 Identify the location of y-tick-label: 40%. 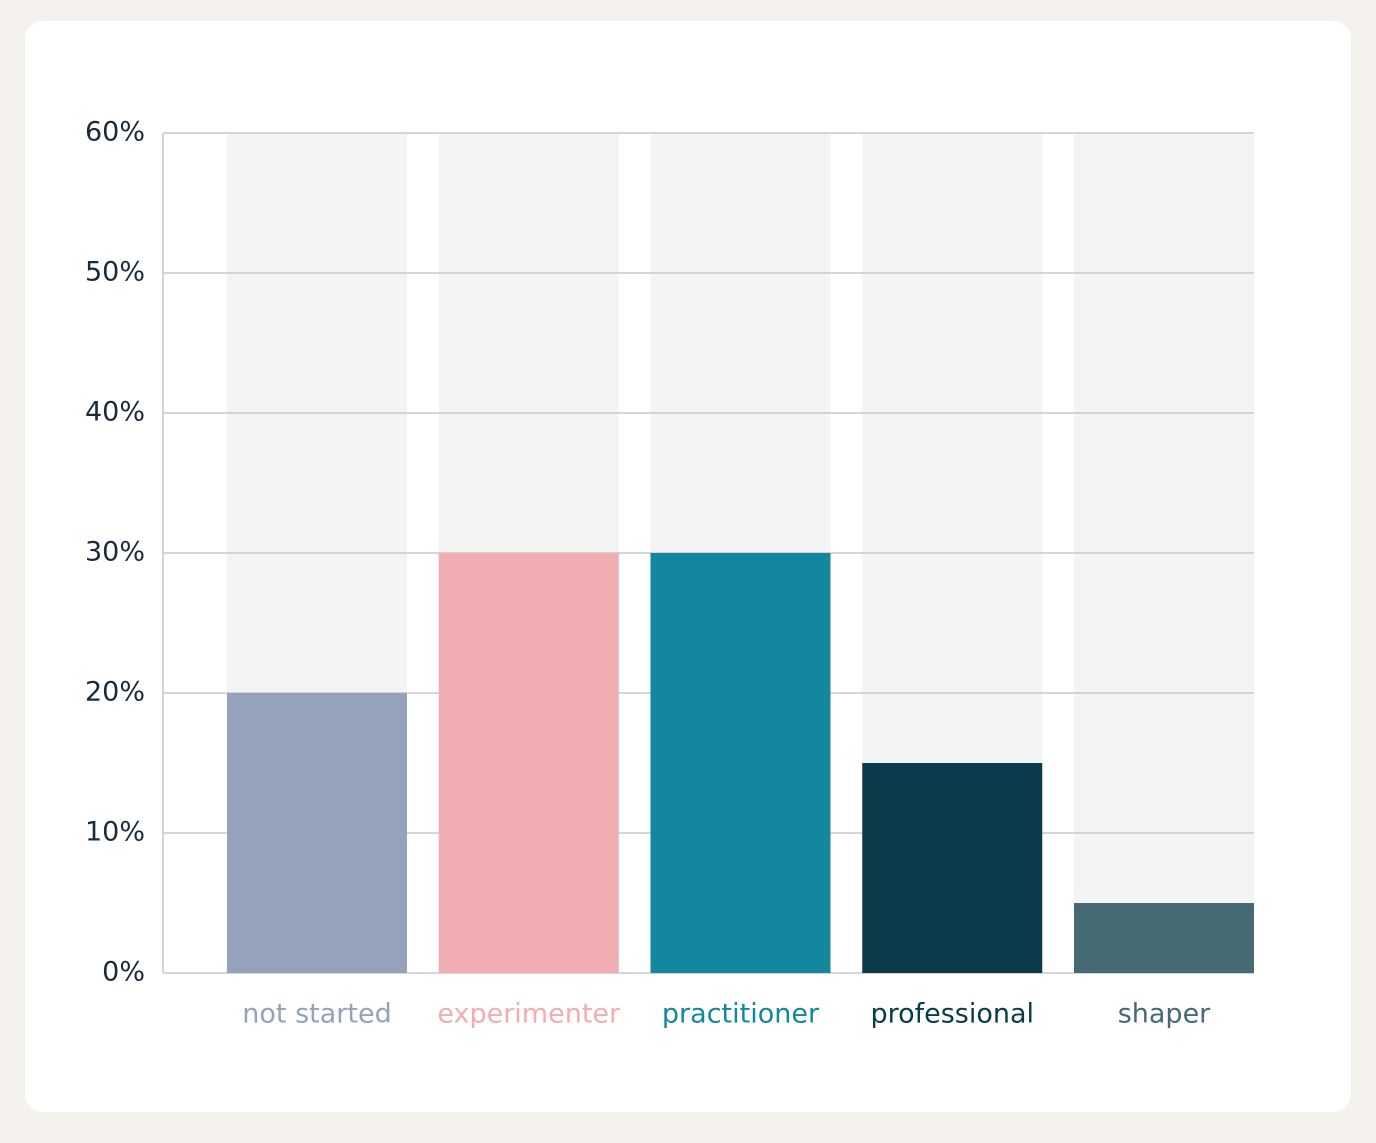
(115, 412).